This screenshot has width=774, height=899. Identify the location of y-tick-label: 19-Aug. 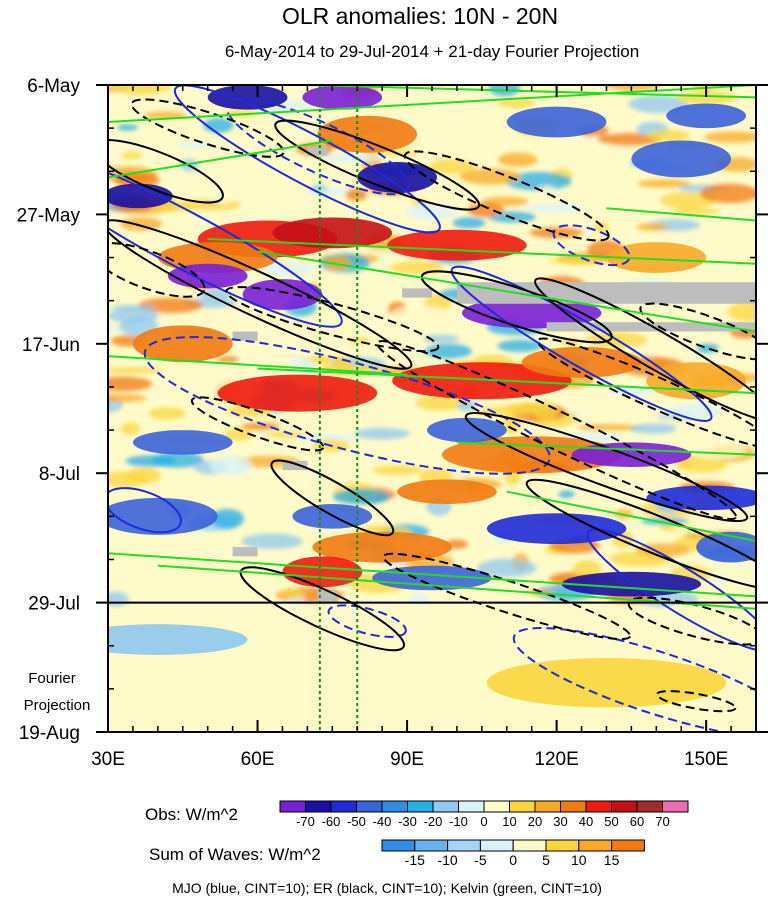
(49, 733).